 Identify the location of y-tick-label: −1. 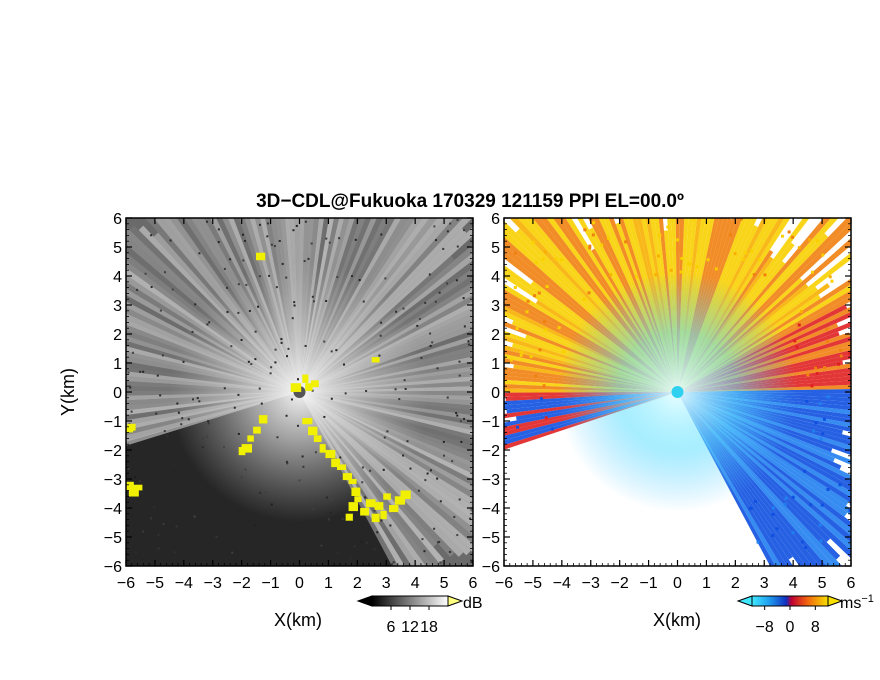
(113, 422).